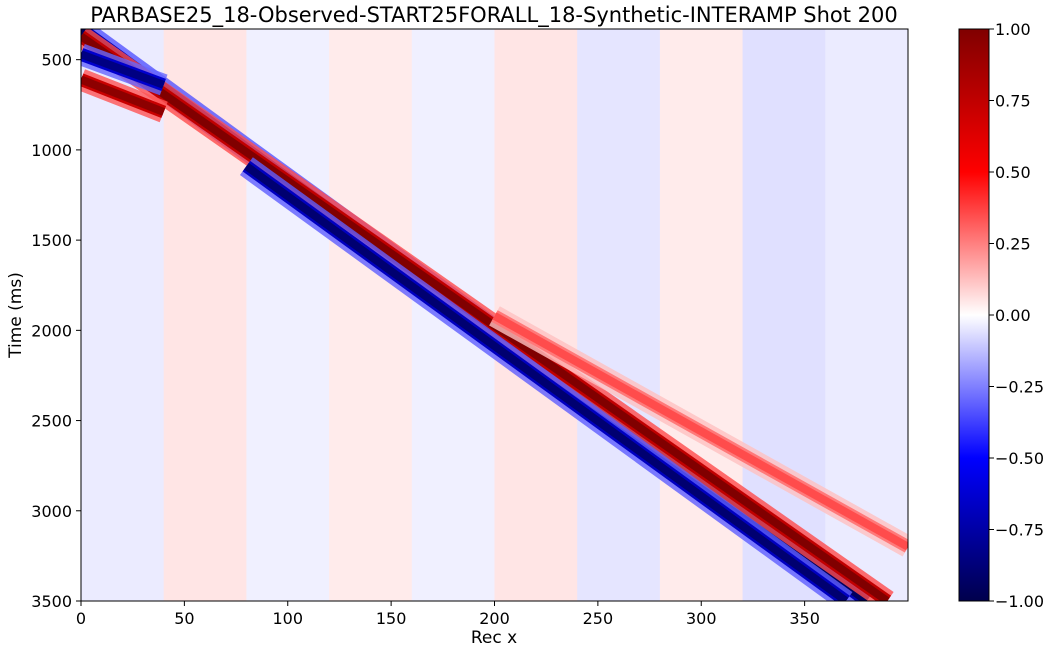 The width and height of the screenshot is (1057, 654). Describe the element at coordinates (391, 618) in the screenshot. I see `x-tick-label: 150` at that location.